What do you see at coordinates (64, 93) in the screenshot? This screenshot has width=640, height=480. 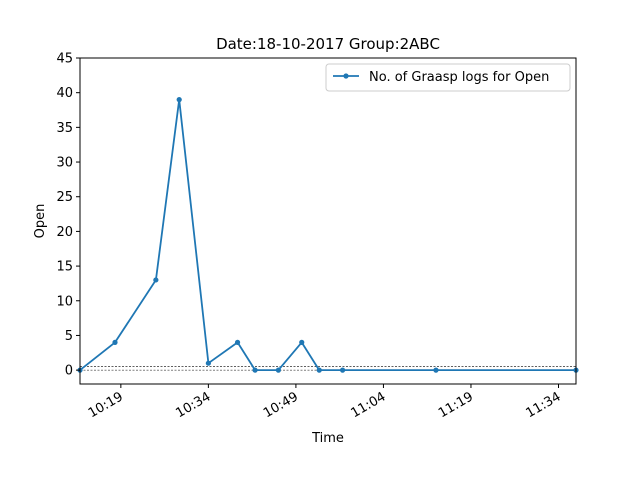 I see `y-tick-label: 40` at bounding box center [64, 93].